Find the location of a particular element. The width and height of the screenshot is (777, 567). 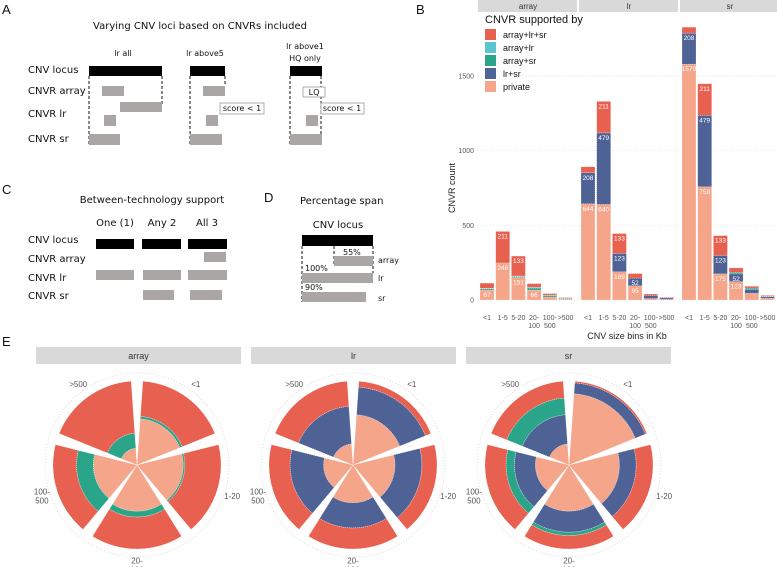

legend-label: private is located at coordinates (516, 87).